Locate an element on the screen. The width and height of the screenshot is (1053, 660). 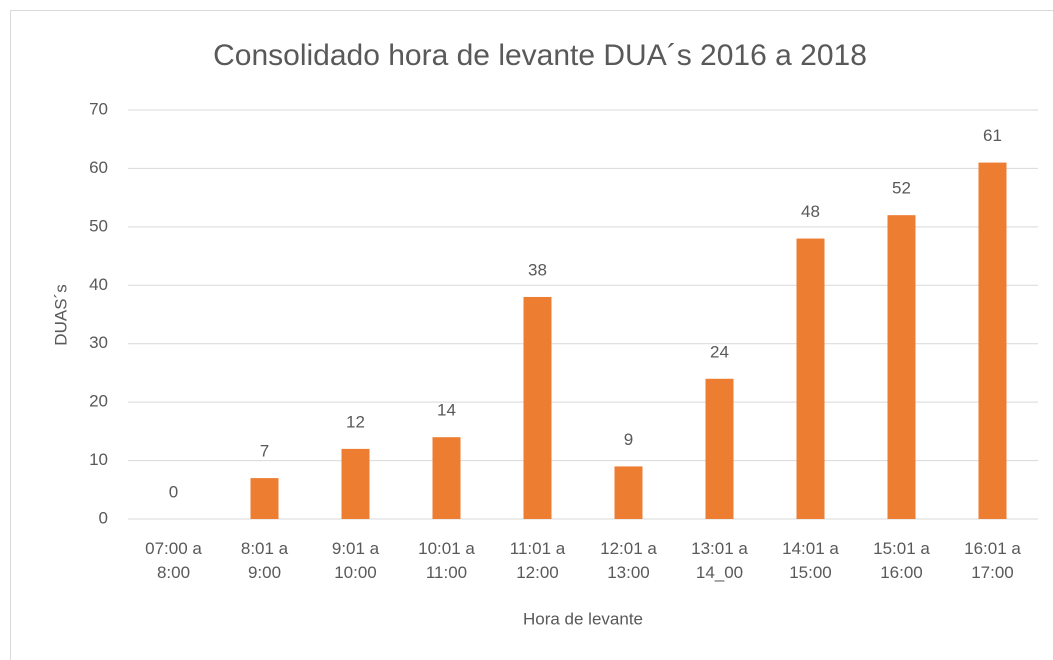
data-label: 12 is located at coordinates (355, 421).